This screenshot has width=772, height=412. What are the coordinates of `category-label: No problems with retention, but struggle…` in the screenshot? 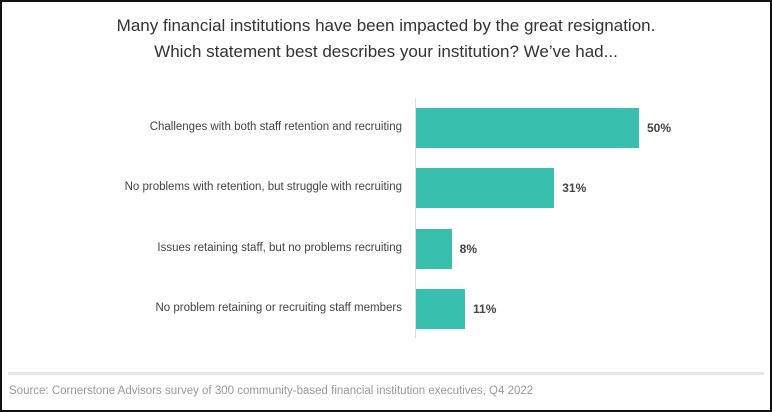 It's located at (263, 187).